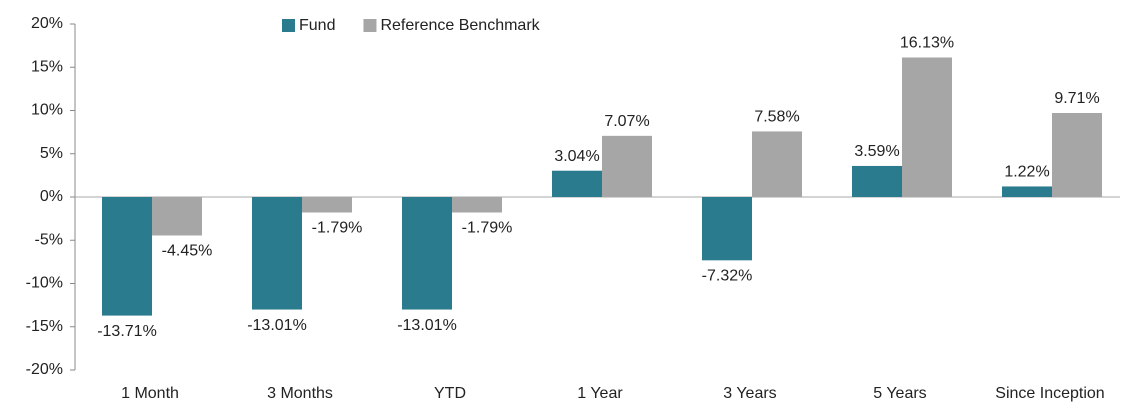 This screenshot has height=405, width=1125. What do you see at coordinates (600, 393) in the screenshot?
I see `x-tick-label: 1 Year` at bounding box center [600, 393].